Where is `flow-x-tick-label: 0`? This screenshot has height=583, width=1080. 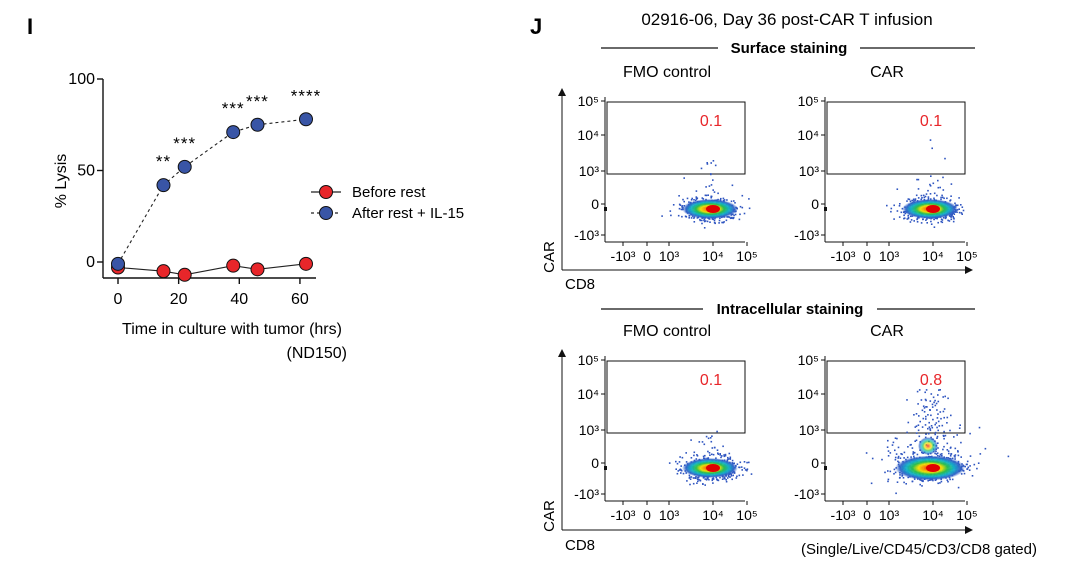
flow-x-tick-label: 0 is located at coordinates (647, 256).